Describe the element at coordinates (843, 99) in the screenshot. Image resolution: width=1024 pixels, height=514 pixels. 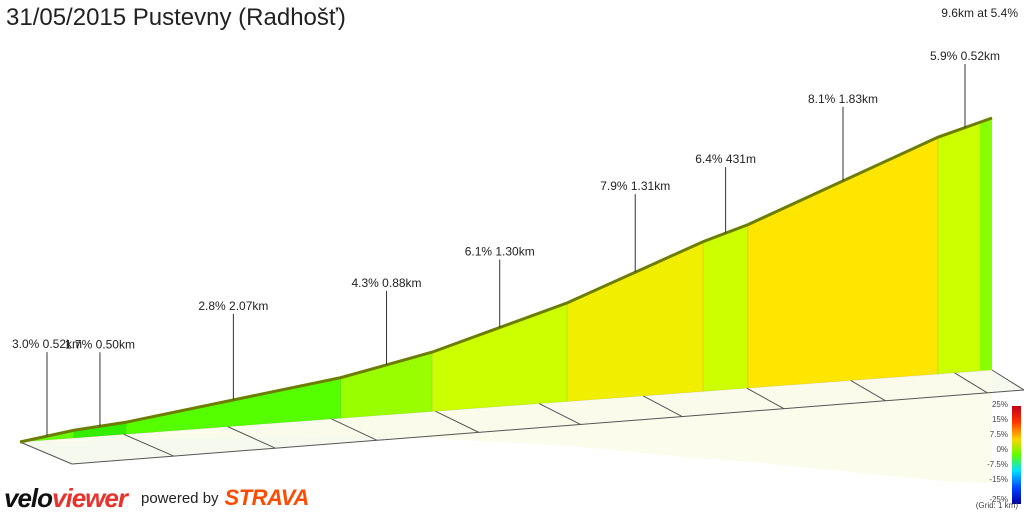
I see `segment-label: 8.1% 1.83km` at that location.